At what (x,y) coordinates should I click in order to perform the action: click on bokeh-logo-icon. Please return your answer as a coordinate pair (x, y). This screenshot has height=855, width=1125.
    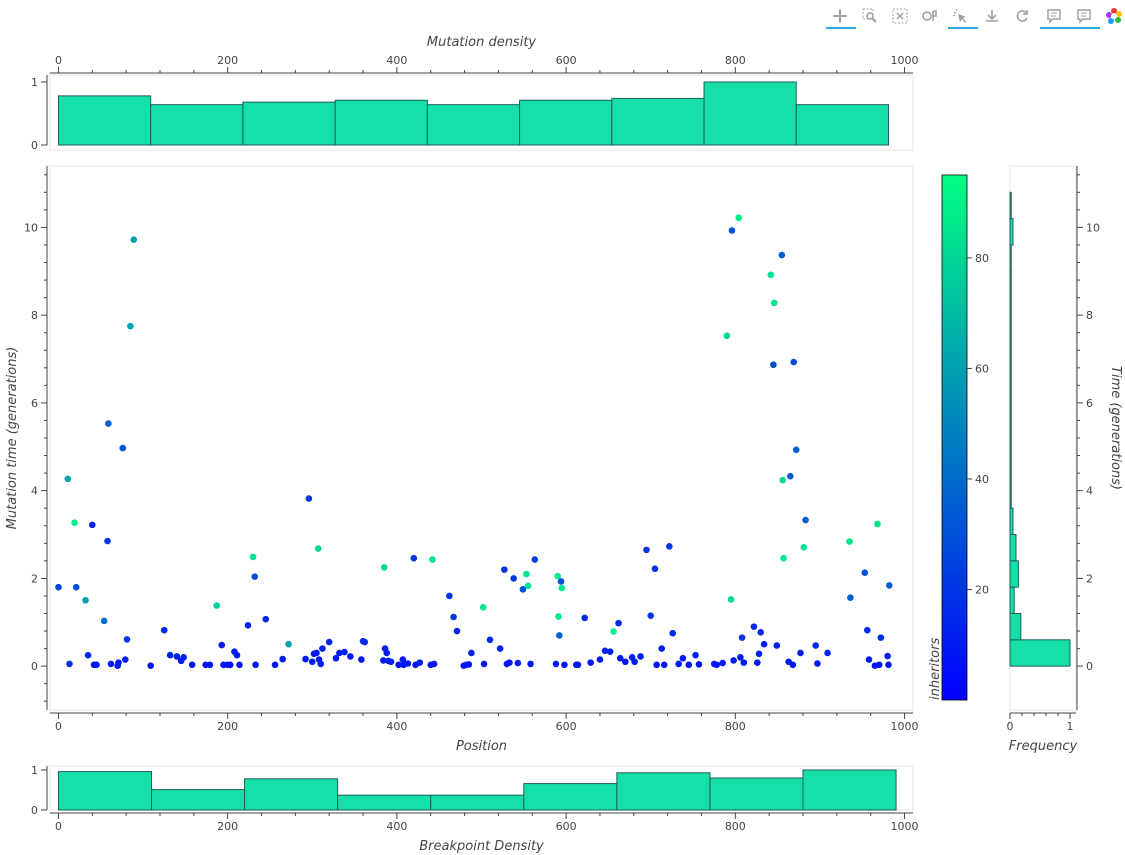
    Looking at the image, I should click on (1114, 16).